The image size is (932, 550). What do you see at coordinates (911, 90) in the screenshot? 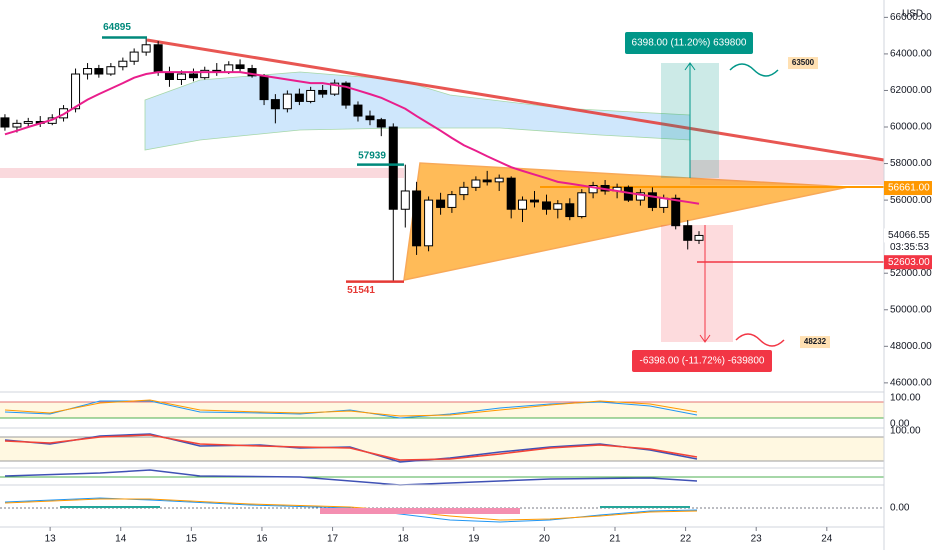
I see `y-tick-label: 62000.00` at bounding box center [911, 90].